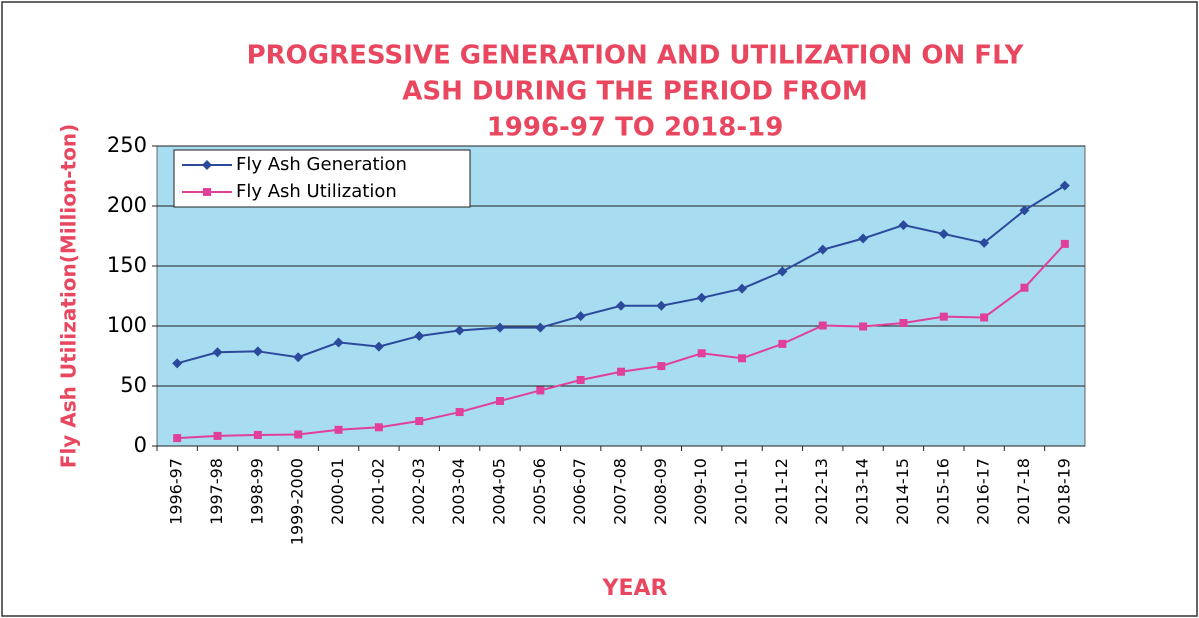 This screenshot has width=1199, height=618. What do you see at coordinates (862, 491) in the screenshot?
I see `x-tick-label: 2013-14` at bounding box center [862, 491].